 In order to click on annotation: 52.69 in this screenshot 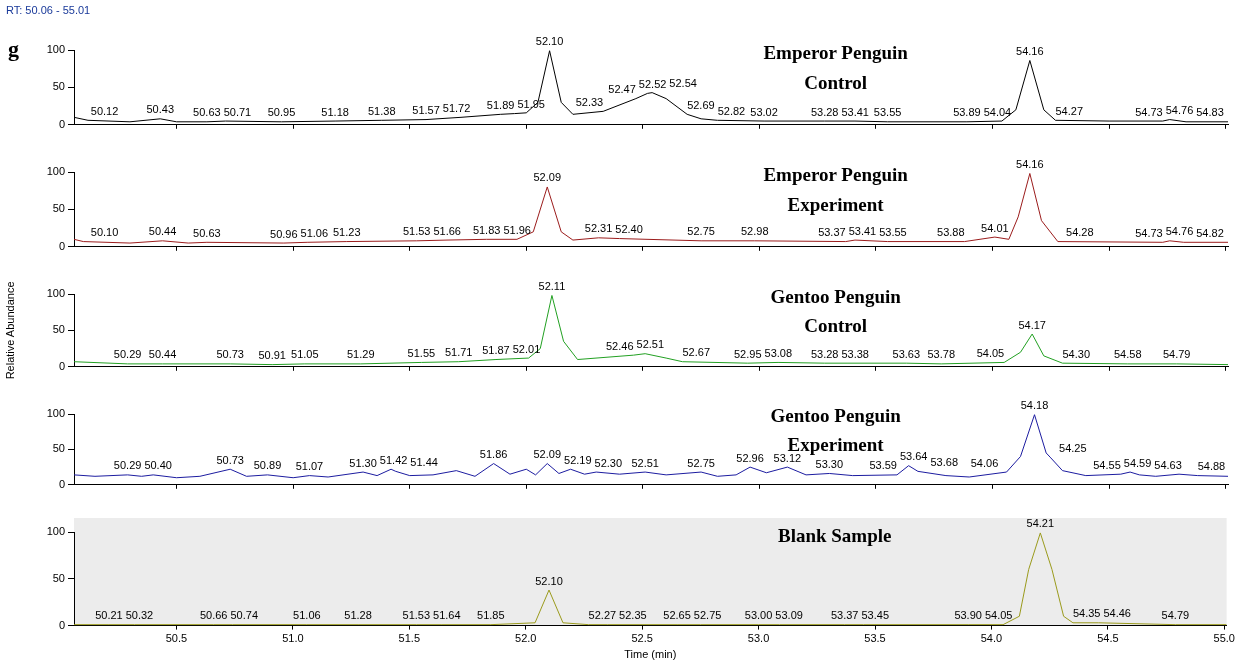, I will do `click(701, 104)`.